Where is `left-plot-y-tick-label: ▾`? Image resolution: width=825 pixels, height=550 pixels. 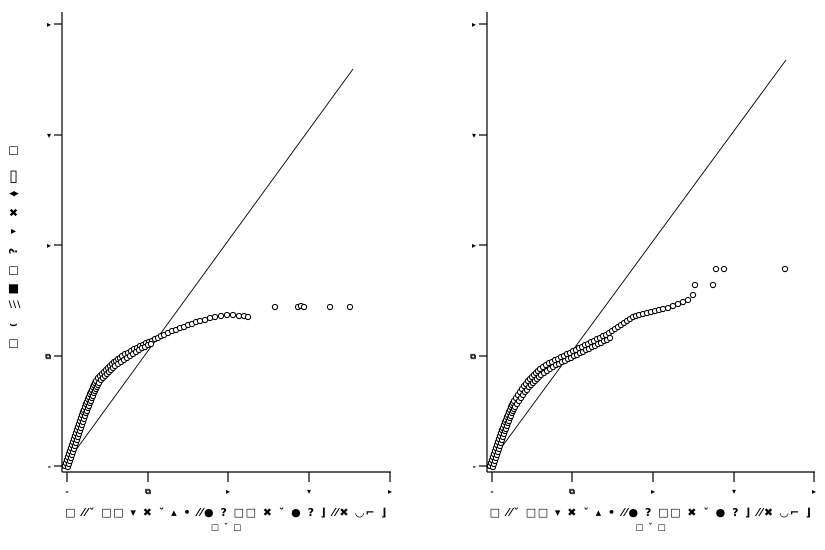 left-plot-y-tick-label: ▾ is located at coordinates (49, 135).